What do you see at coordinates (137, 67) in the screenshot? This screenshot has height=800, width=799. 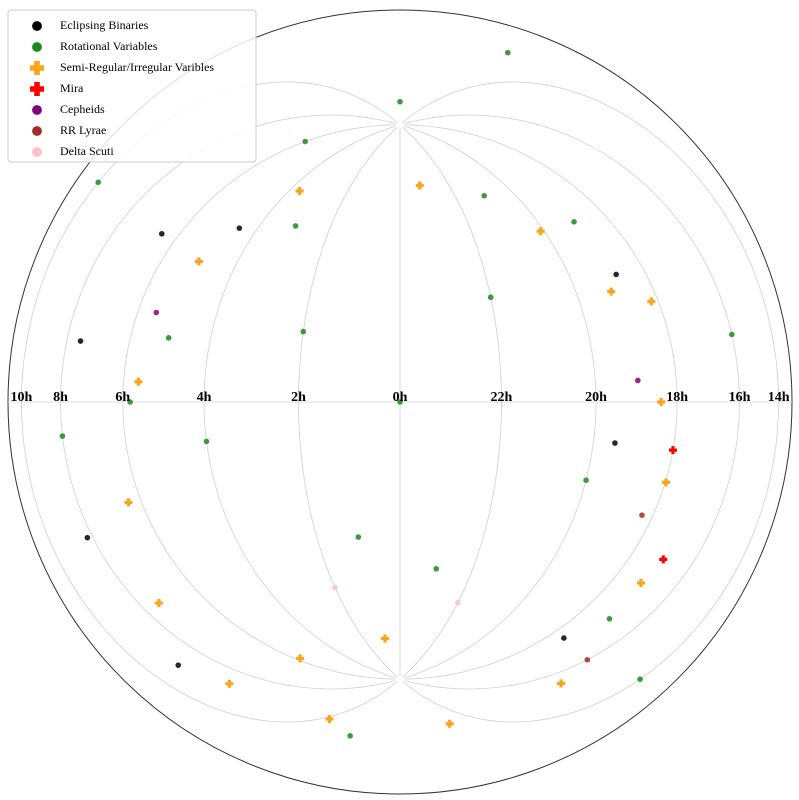 I see `legend-label: Semi-Regular/Irregular Varibles` at bounding box center [137, 67].